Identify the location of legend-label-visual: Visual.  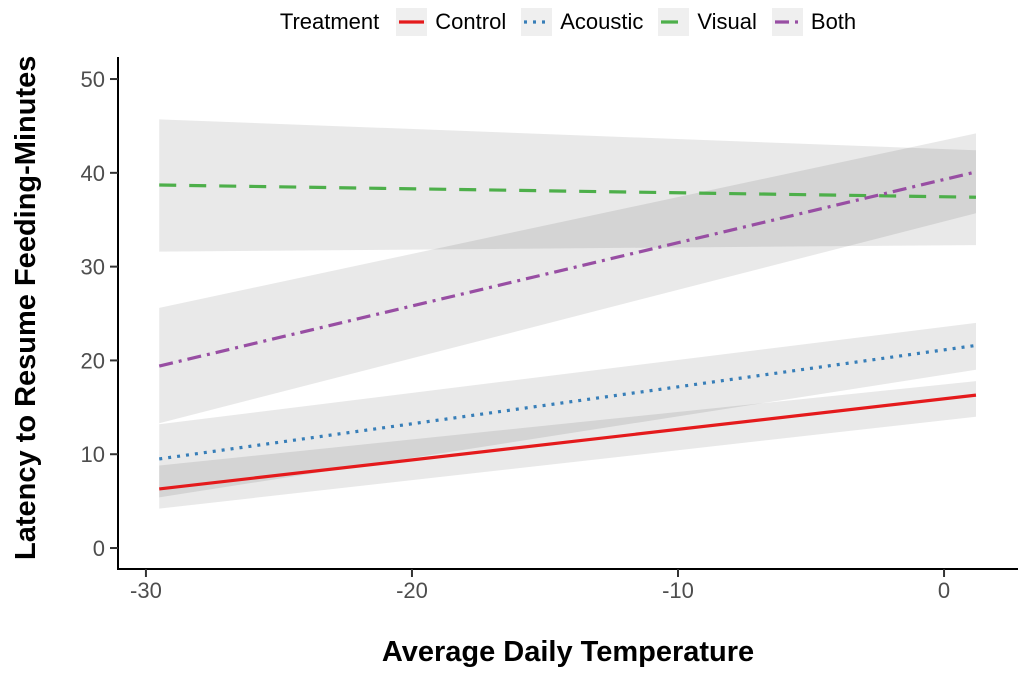
(727, 21).